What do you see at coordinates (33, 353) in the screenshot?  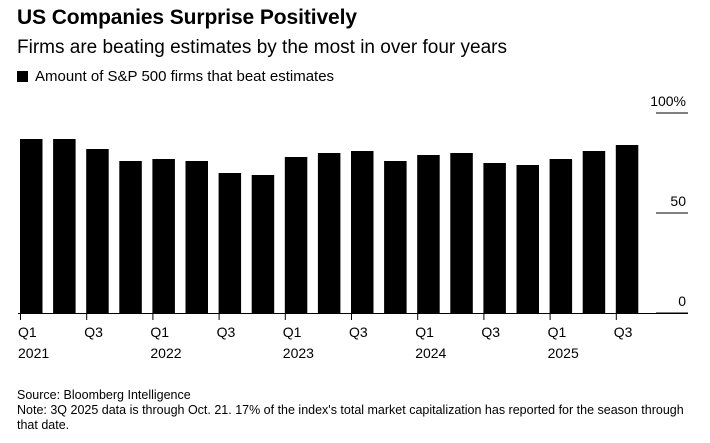 I see `x-tick-year-label: 2021` at bounding box center [33, 353].